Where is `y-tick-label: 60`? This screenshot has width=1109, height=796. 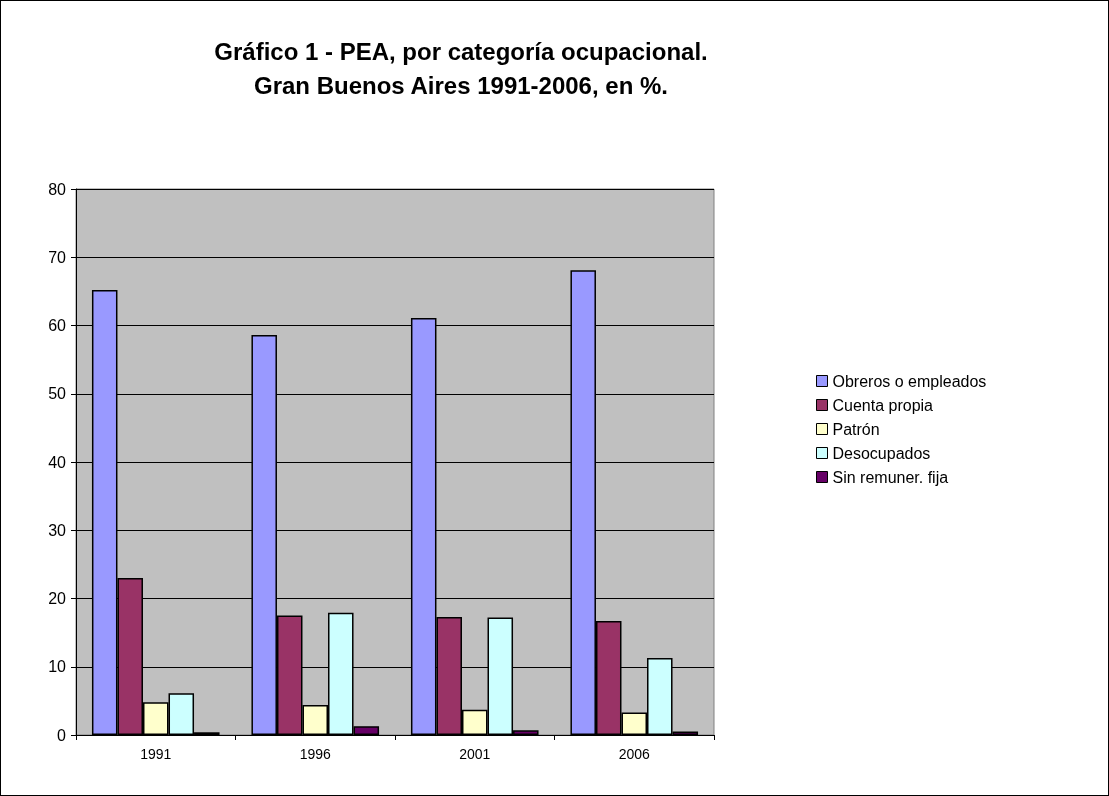
y-tick-label: 60 is located at coordinates (57, 325).